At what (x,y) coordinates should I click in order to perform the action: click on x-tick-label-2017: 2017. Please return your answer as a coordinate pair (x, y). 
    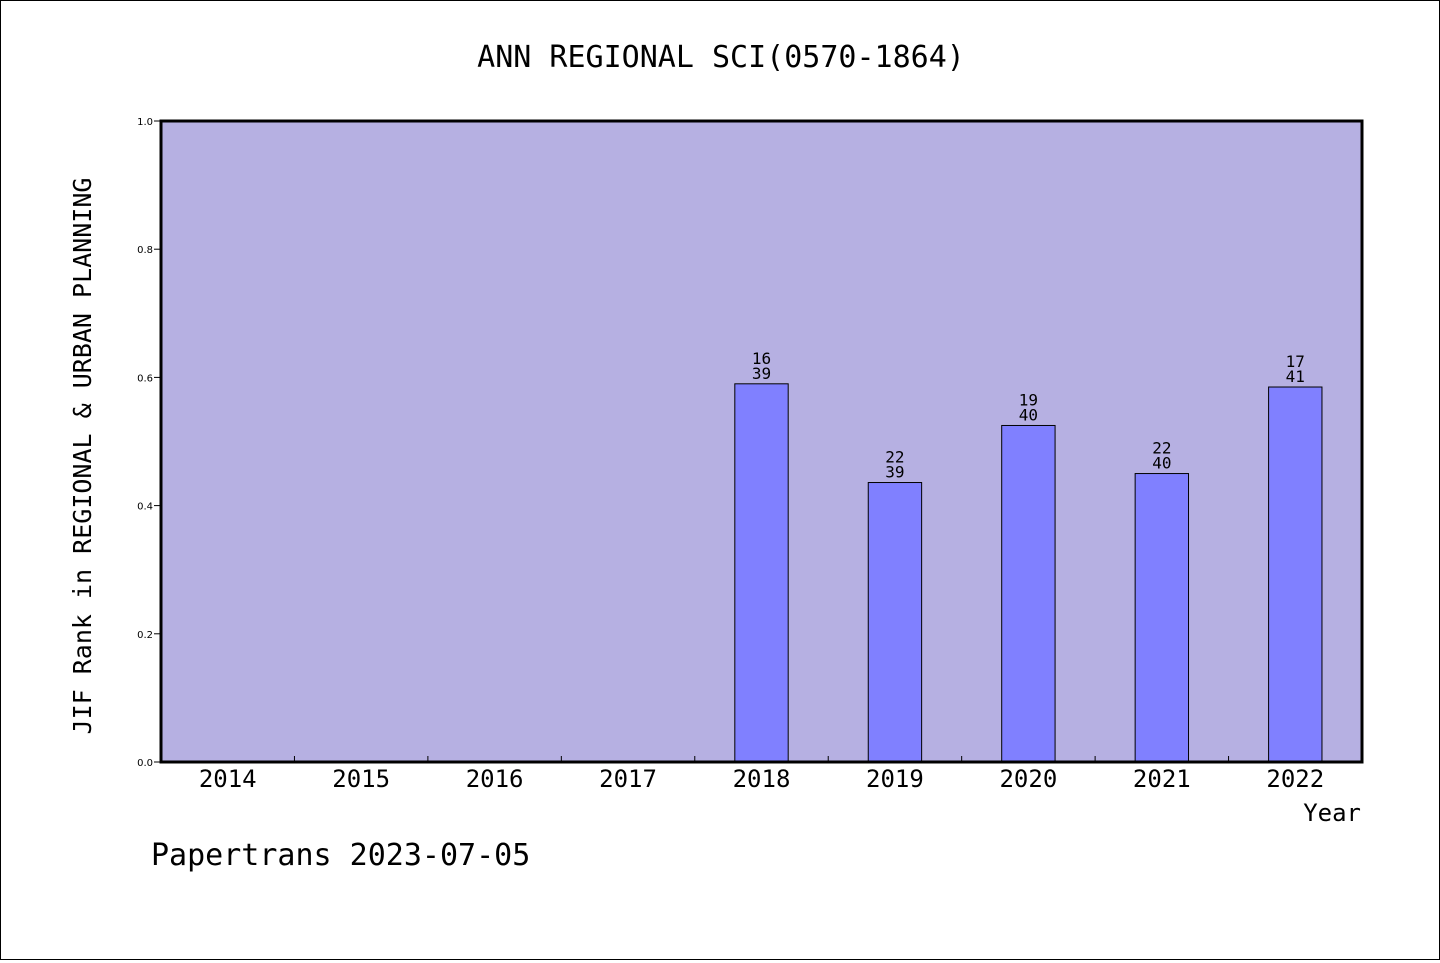
    Looking at the image, I should click on (628, 779).